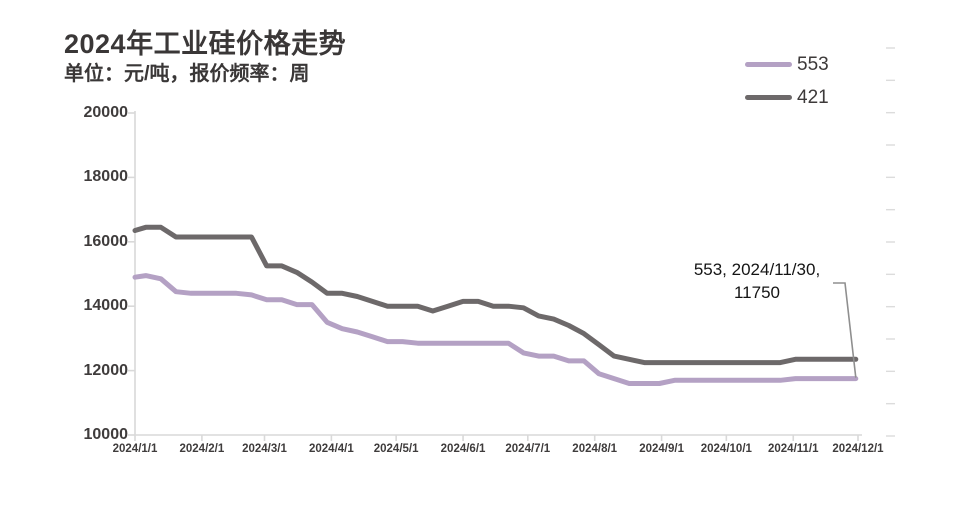 The image size is (958, 521). I want to click on x-axis-label: 2024/10/1, so click(726, 449).